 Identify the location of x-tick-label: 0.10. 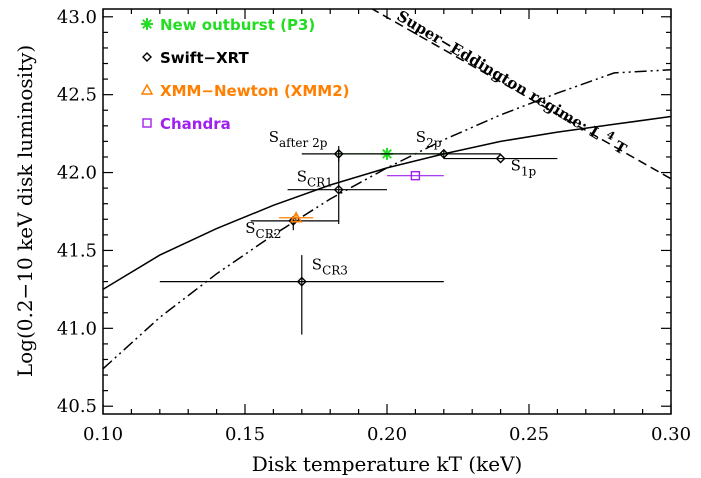
(103, 434).